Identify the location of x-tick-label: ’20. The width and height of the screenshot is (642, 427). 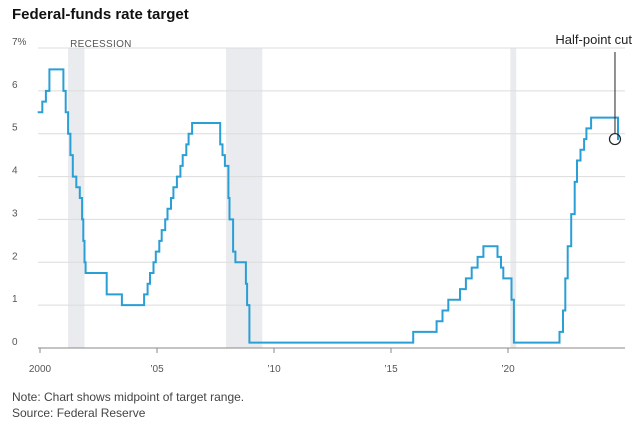
(508, 369).